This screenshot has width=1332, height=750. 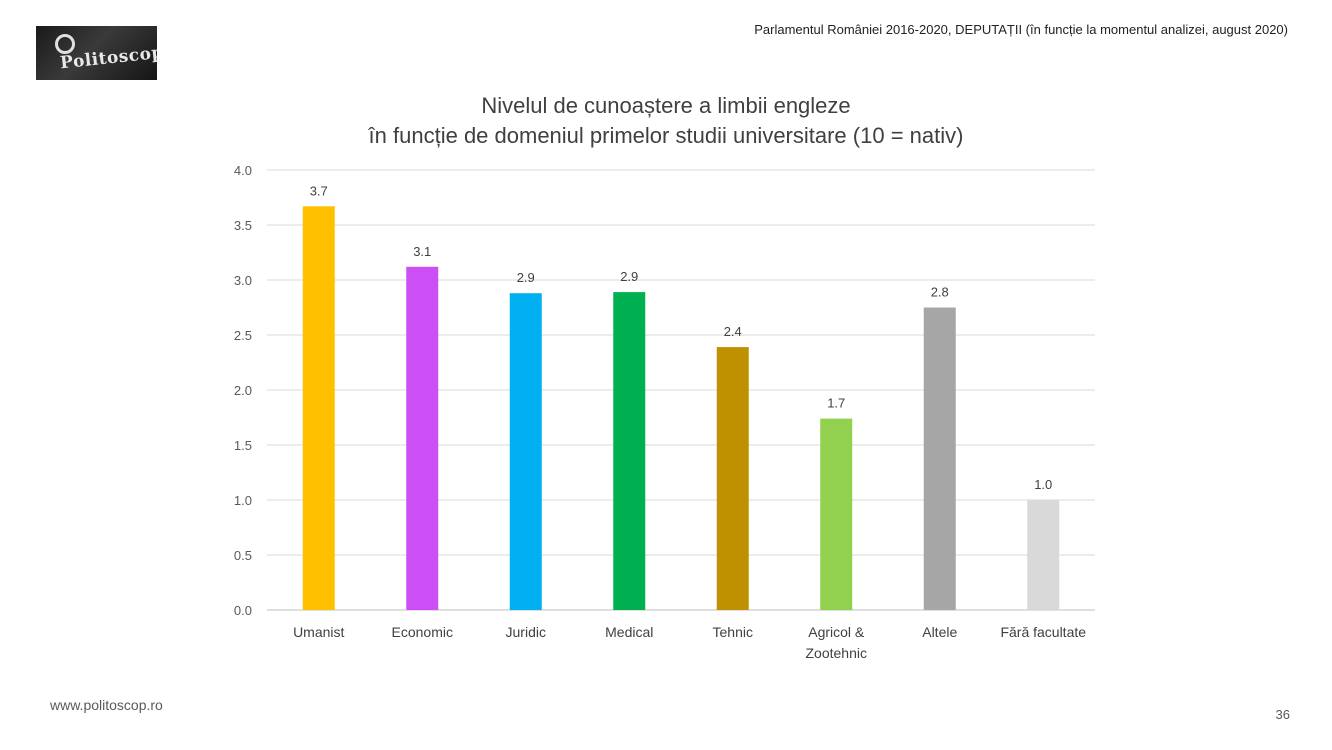 I want to click on y-tick-label: 0.0, so click(x=243, y=610).